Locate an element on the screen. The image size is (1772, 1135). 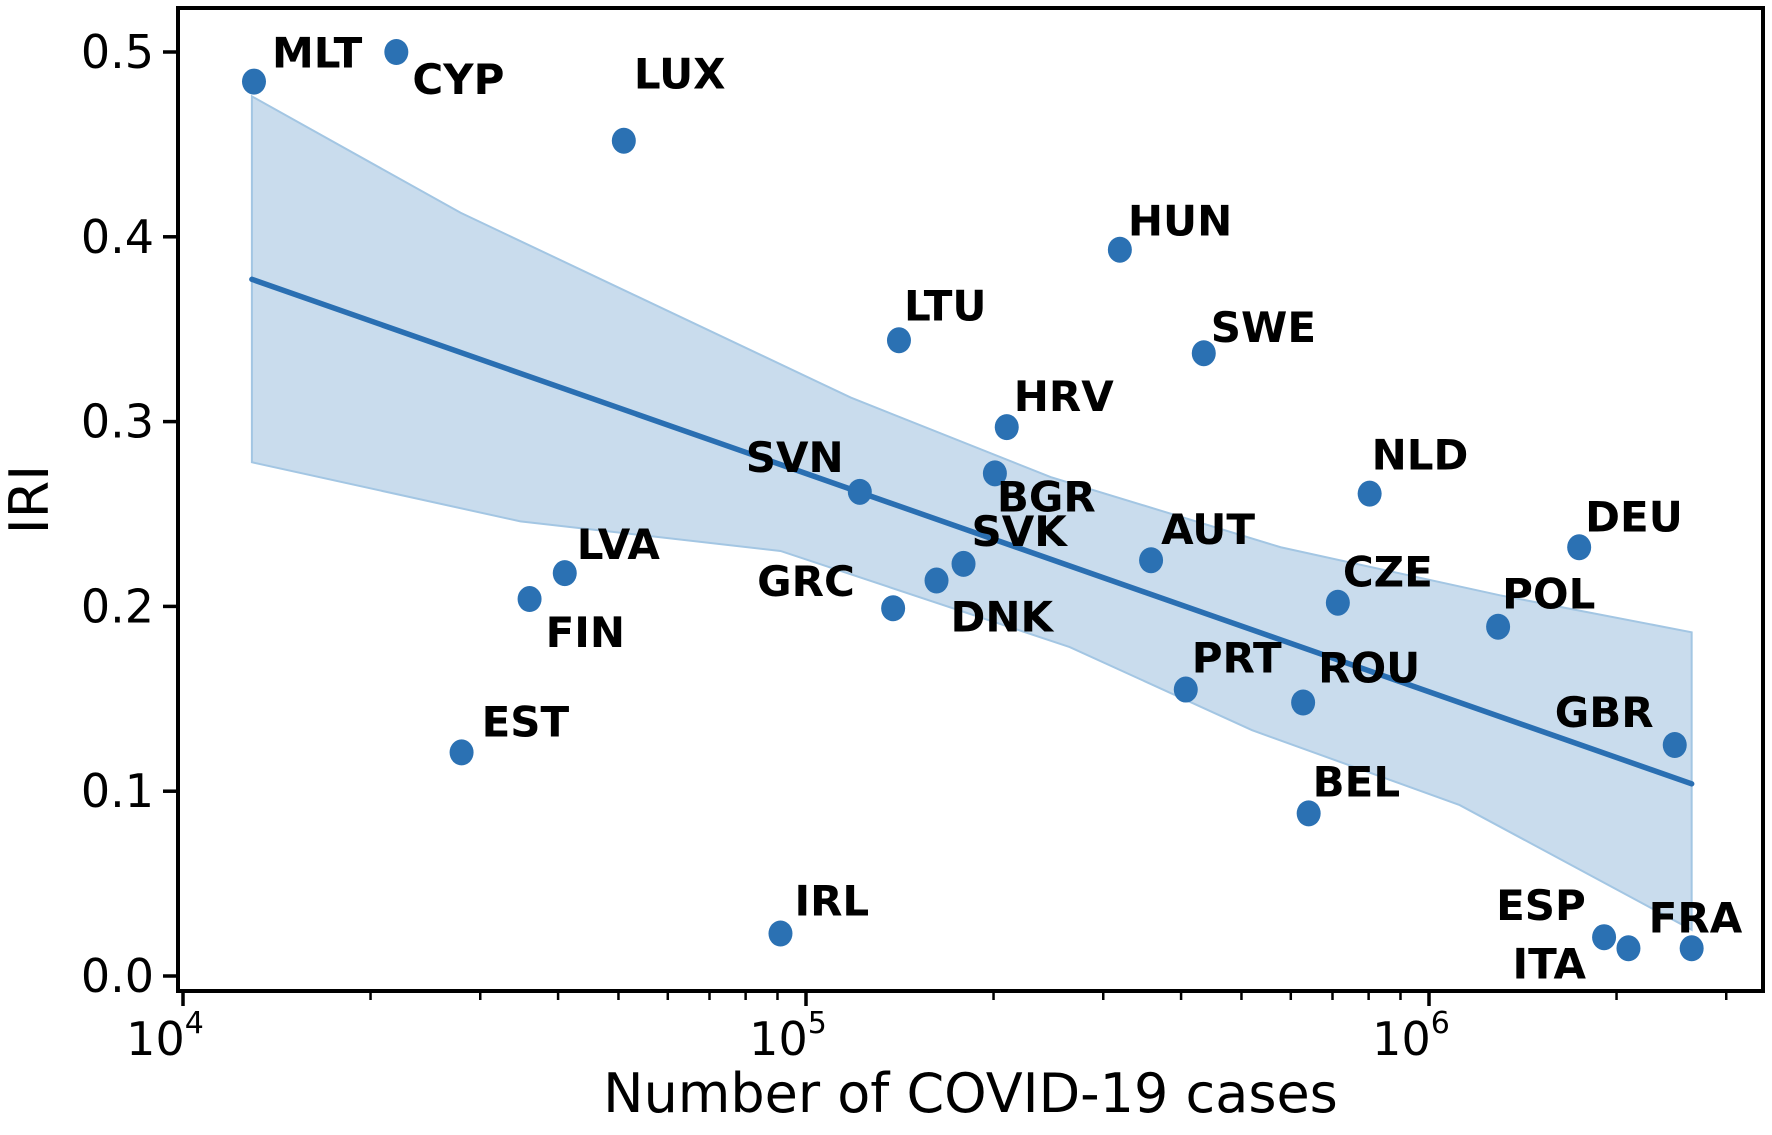
data-label-DNK: DNK is located at coordinates (1003, 617).